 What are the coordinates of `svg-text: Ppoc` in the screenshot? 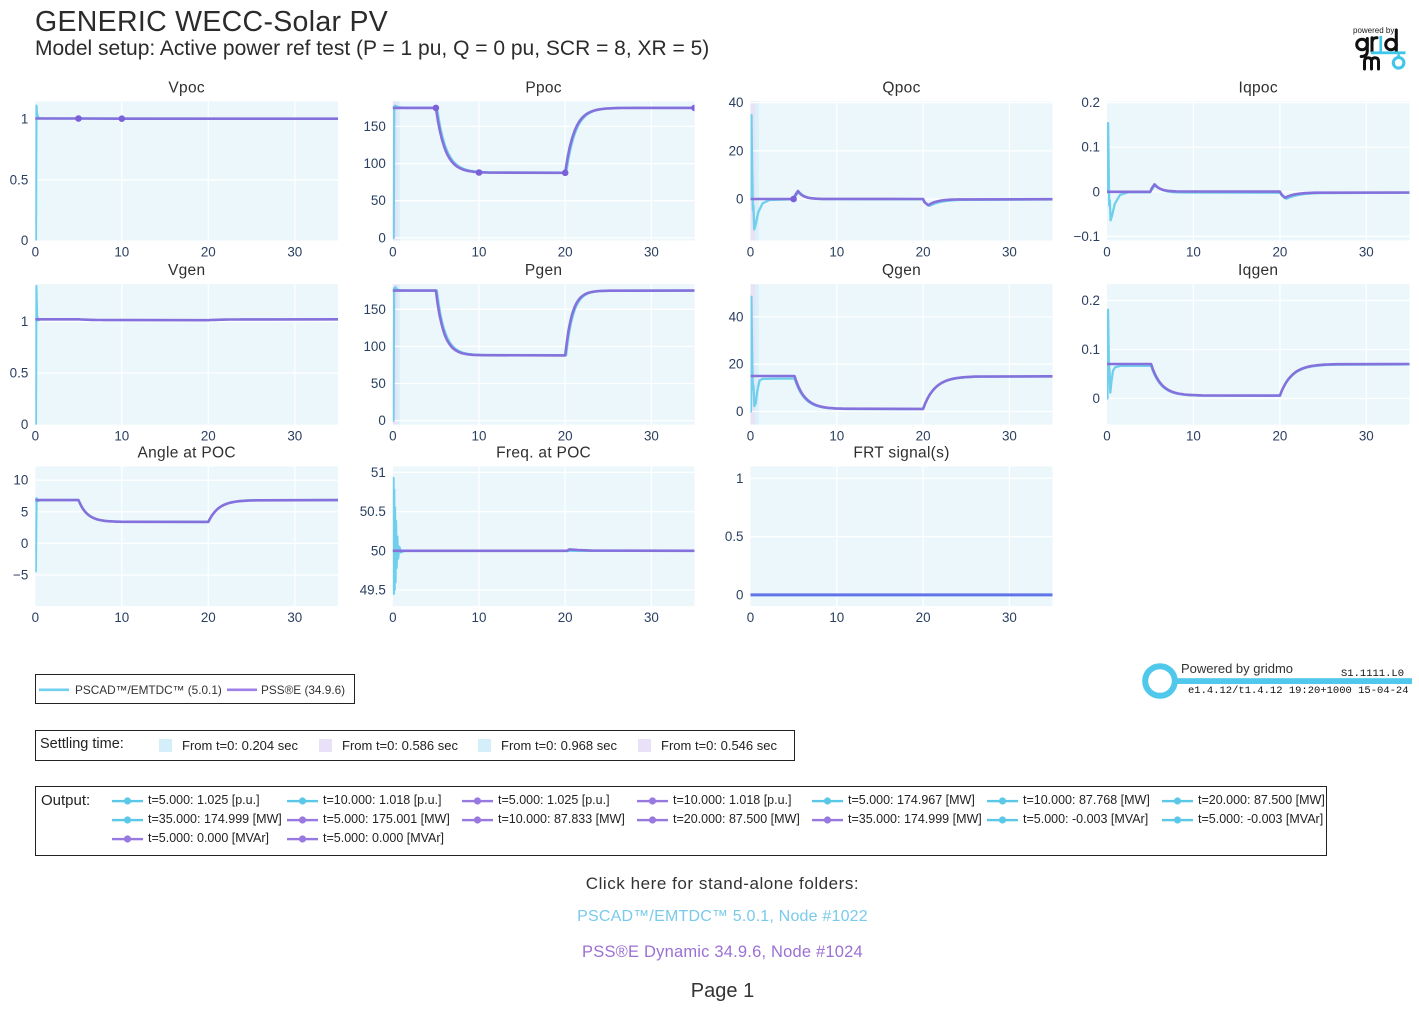 It's located at (543, 87).